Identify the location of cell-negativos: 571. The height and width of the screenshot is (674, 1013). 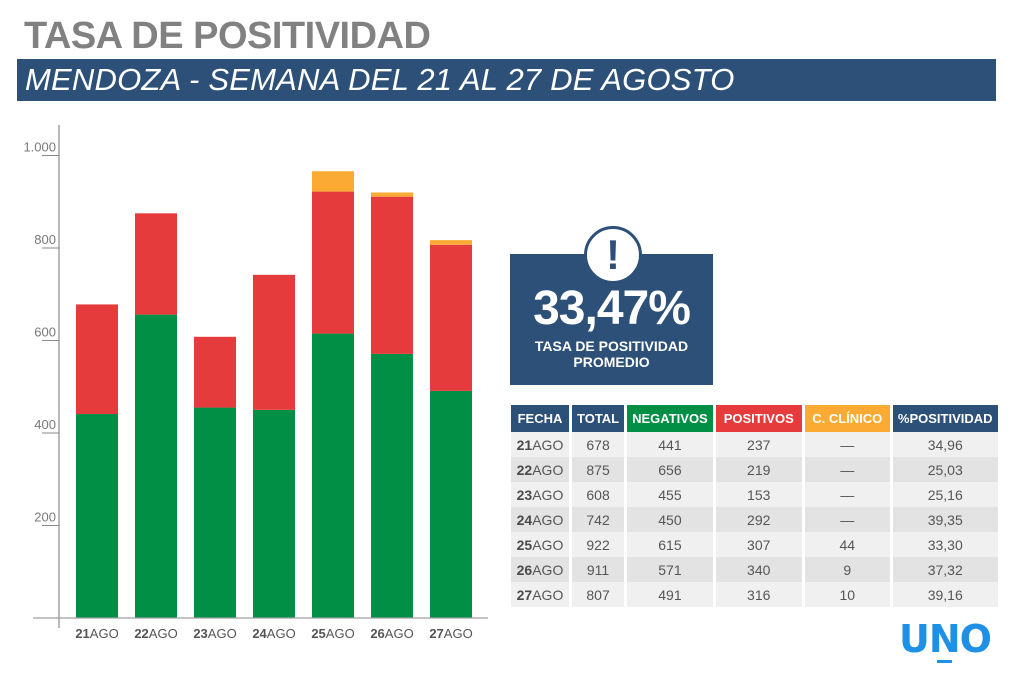
(670, 569).